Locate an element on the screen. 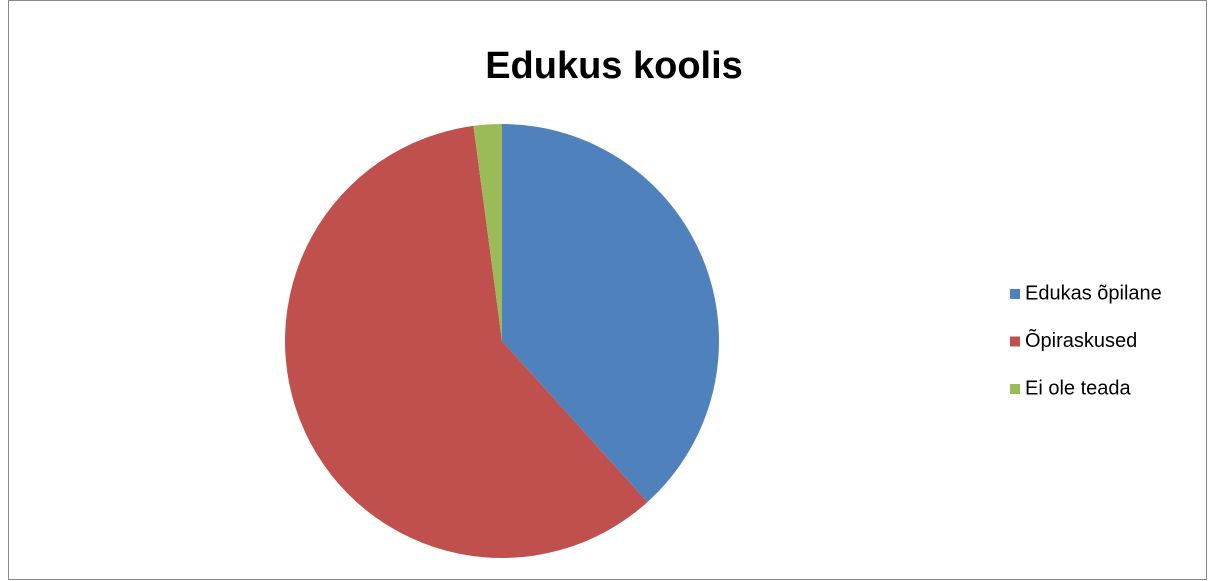  chart-title: Edukus koolis is located at coordinates (614, 66).